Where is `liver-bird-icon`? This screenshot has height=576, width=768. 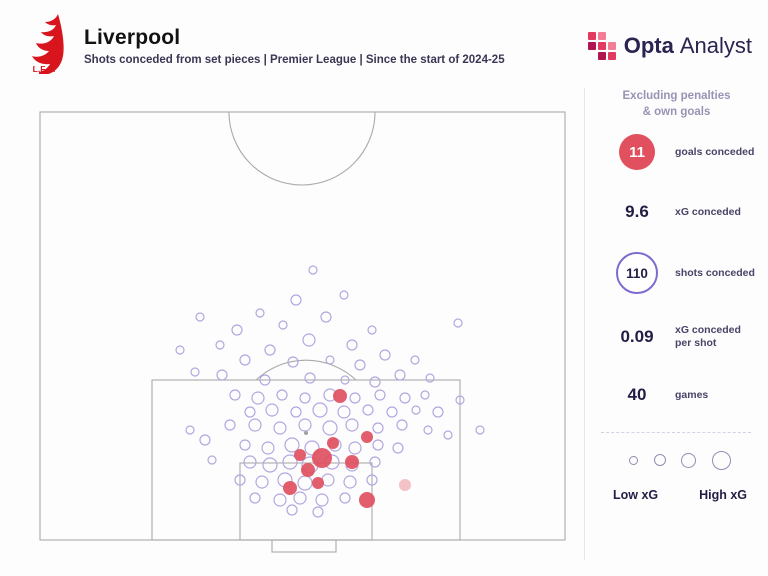
liver-bird-icon is located at coordinates (48, 44).